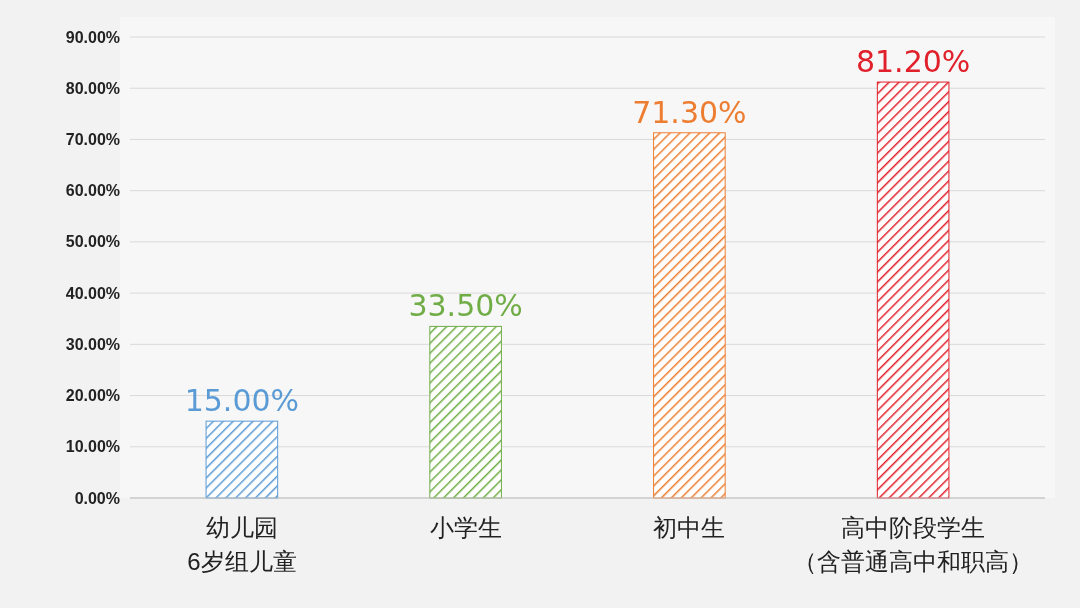 This screenshot has width=1080, height=608. I want to click on y-tick-label: 20.00%, so click(92, 396).